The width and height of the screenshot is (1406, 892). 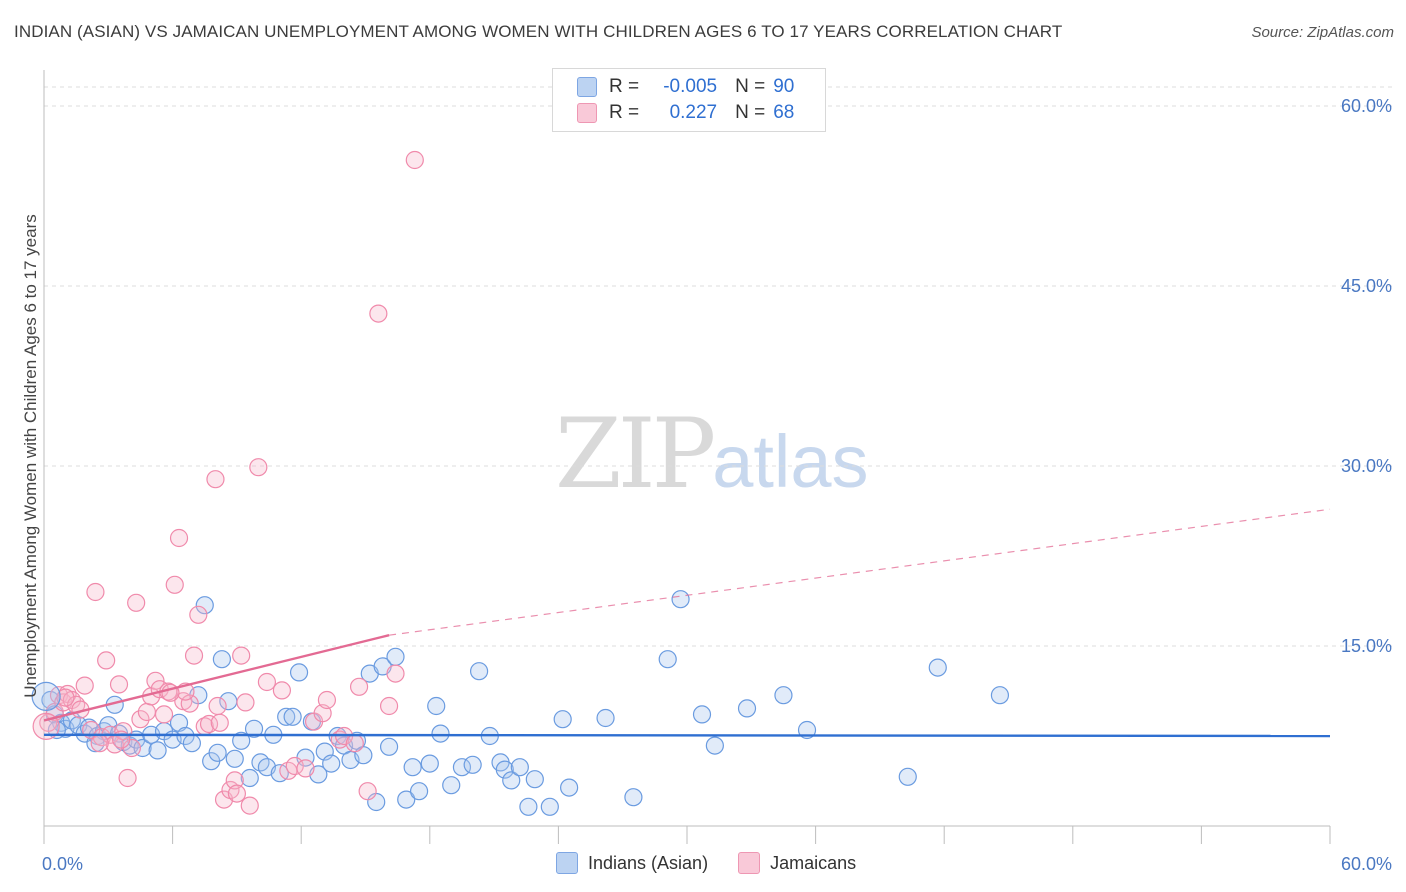 What do you see at coordinates (62, 864) in the screenshot?
I see `x-tick-min: 0.0%` at bounding box center [62, 864].